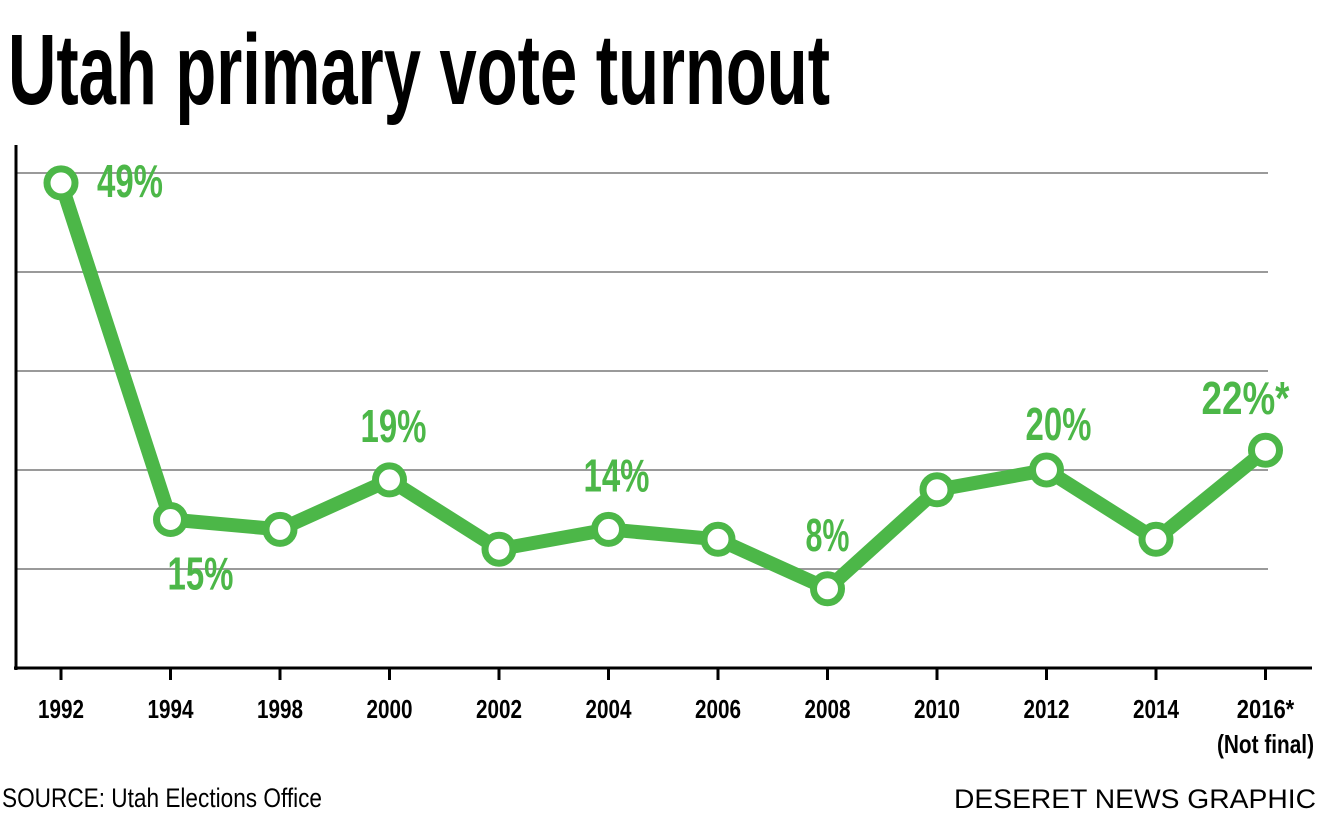  What do you see at coordinates (1265, 744) in the screenshot?
I see `x-tick-note: (Not final)` at bounding box center [1265, 744].